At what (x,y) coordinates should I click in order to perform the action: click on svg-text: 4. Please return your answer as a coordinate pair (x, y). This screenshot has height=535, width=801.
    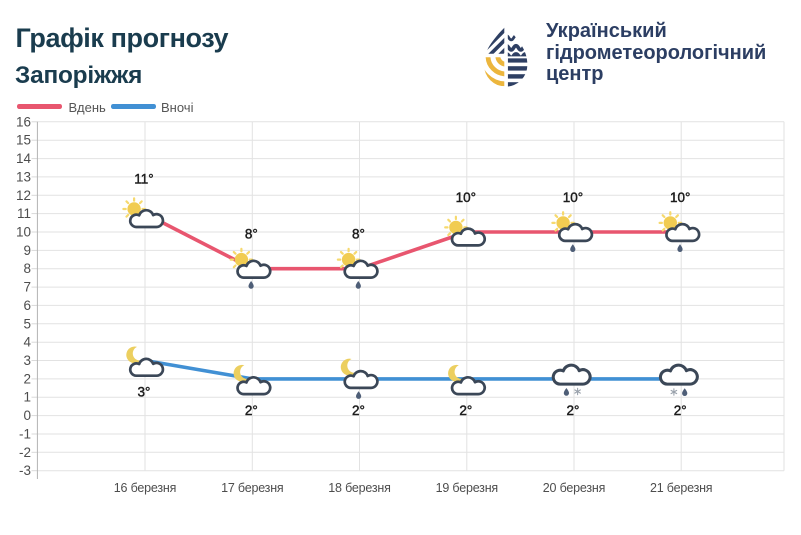
    Looking at the image, I should click on (27, 342).